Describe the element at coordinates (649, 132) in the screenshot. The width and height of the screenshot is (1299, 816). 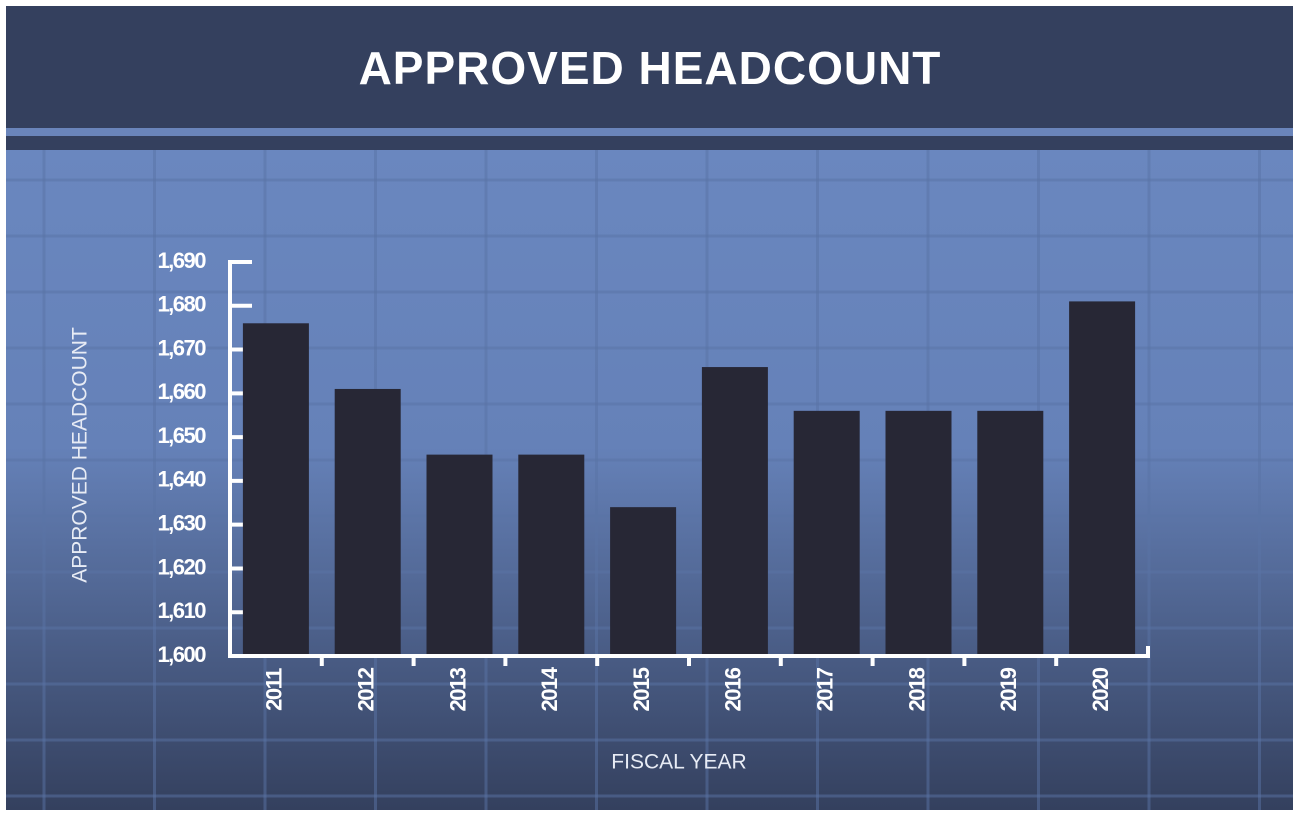
I see `header-stripe` at that location.